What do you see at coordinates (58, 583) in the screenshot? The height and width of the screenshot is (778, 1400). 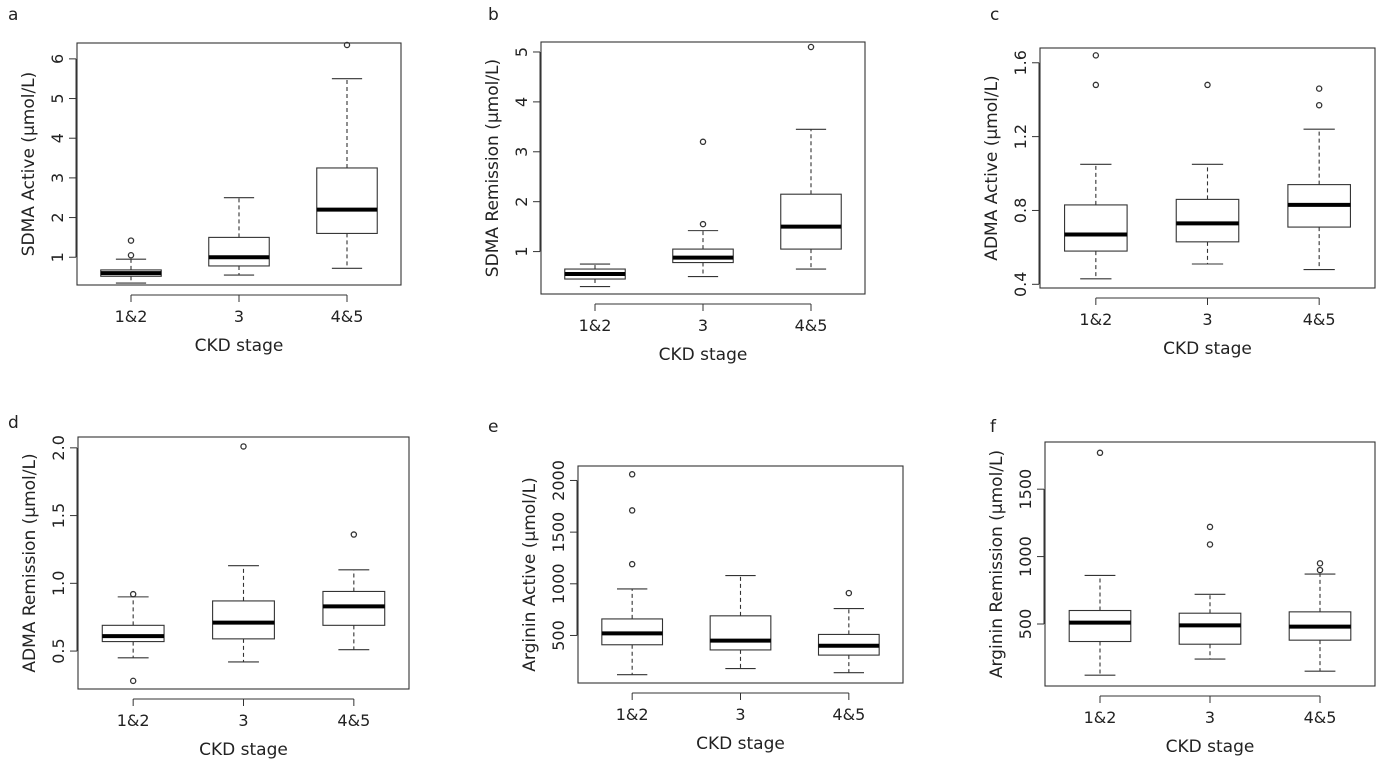 I see `y-tick-label: 1.0` at bounding box center [58, 583].